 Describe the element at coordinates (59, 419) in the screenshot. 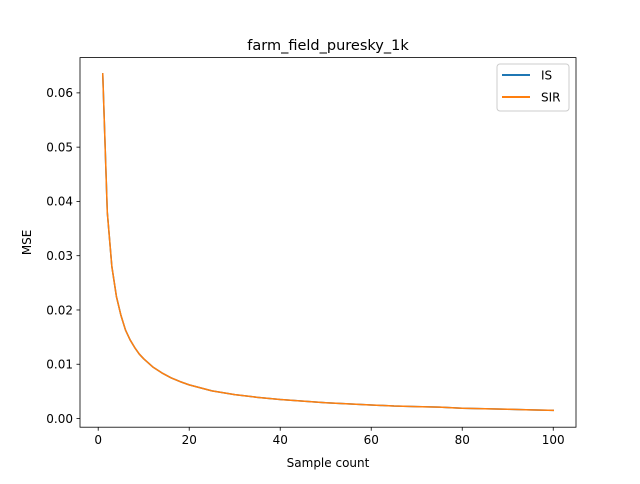

I see `y-tick-label: 0.00` at that location.